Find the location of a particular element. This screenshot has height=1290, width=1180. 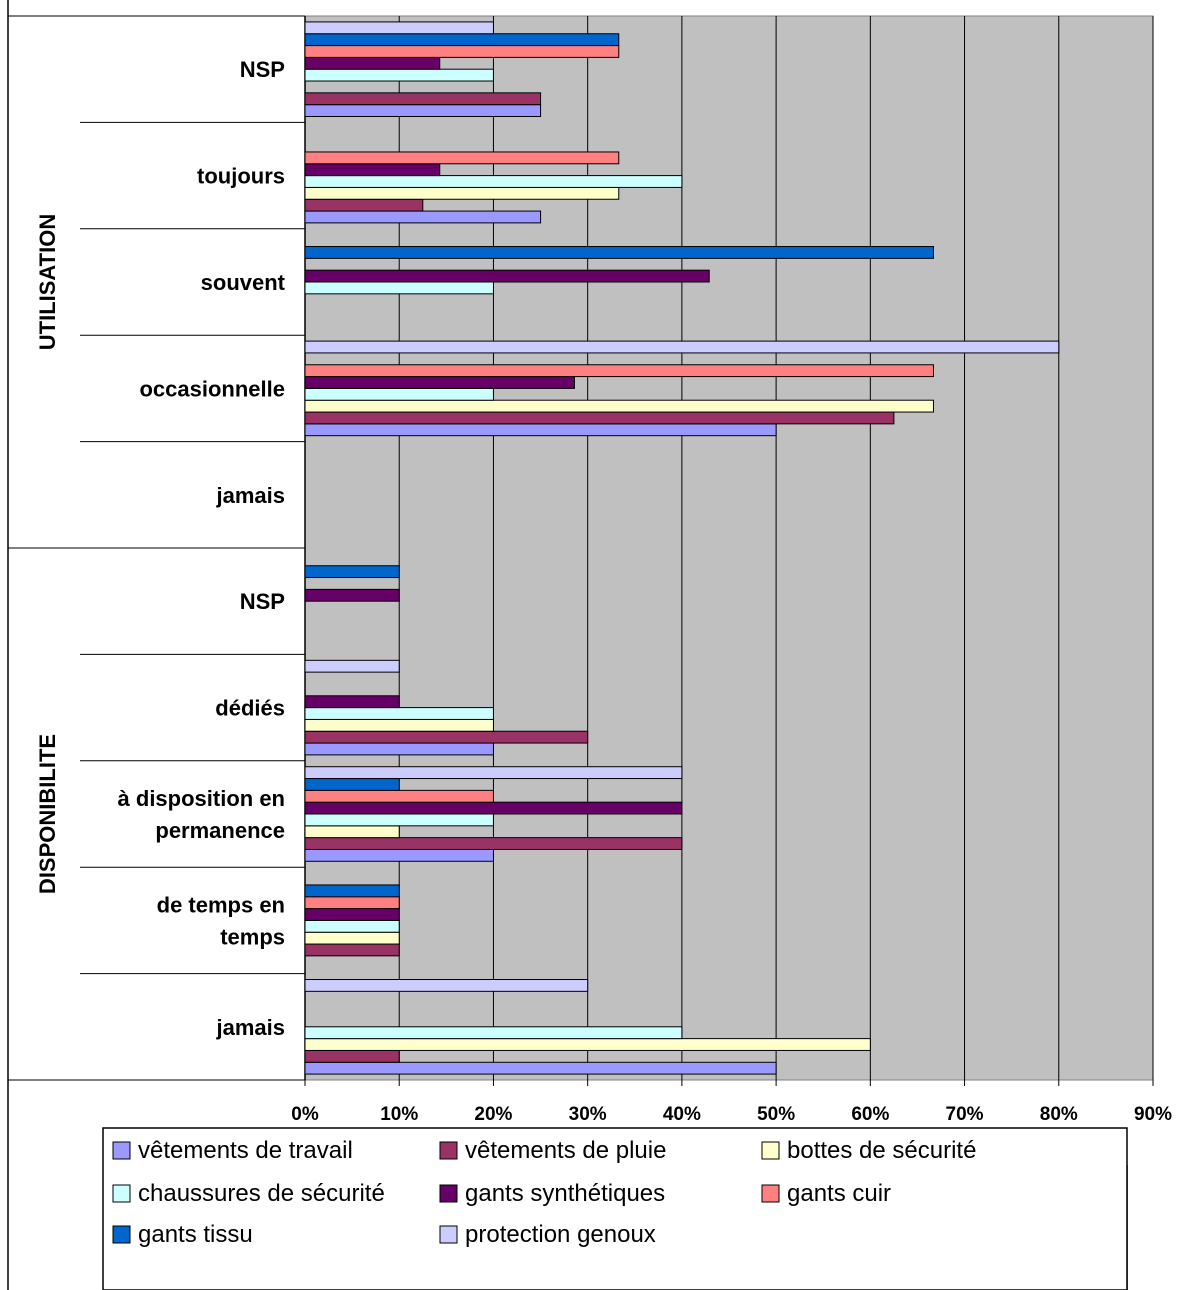

legend-entry: protection genoux is located at coordinates (560, 1234).